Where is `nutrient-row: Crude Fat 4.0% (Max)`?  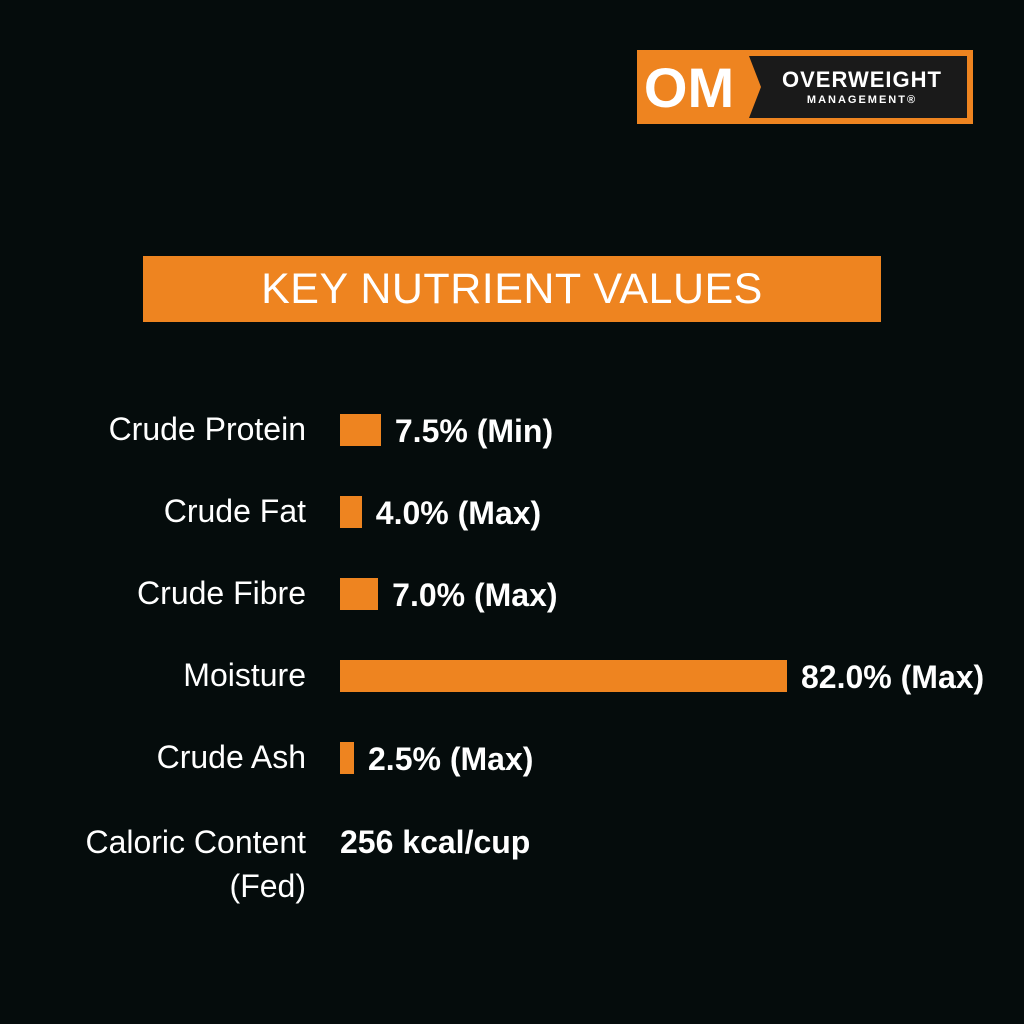
nutrient-row: Crude Fat 4.0% (Max) is located at coordinates (512, 522).